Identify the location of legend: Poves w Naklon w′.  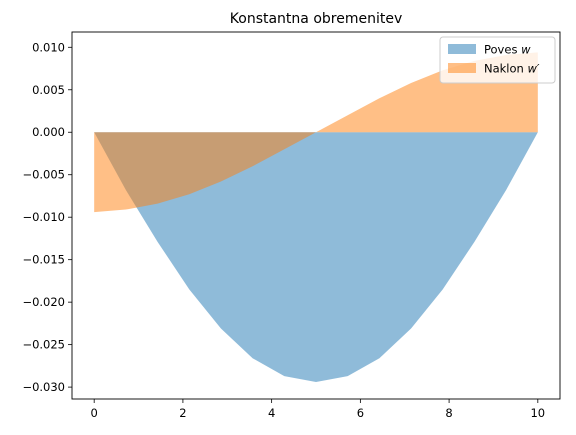
(497, 60).